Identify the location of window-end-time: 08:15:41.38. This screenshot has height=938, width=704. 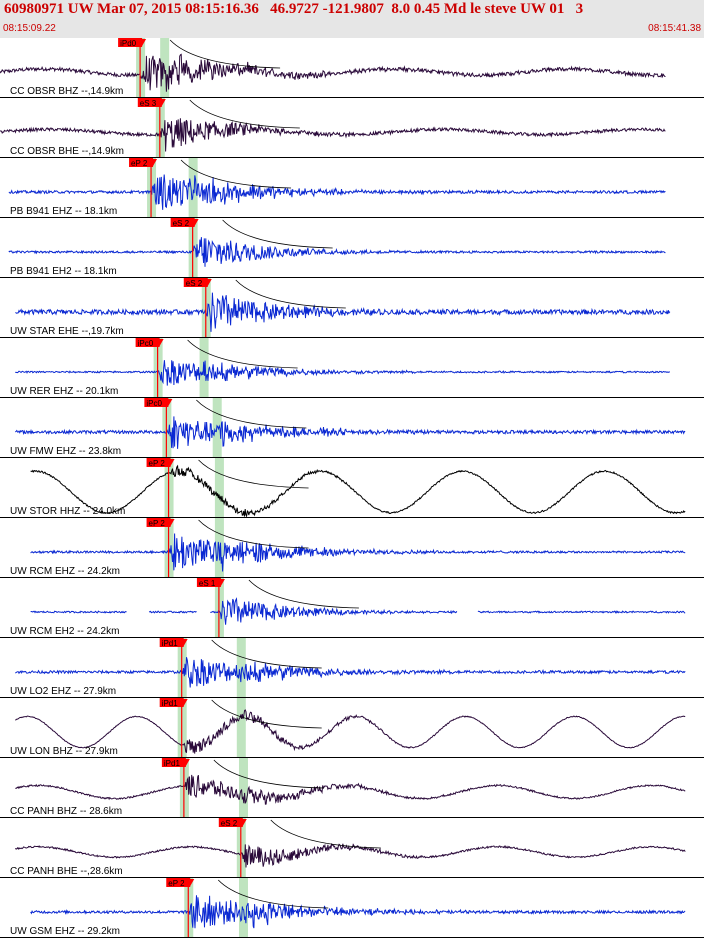
(674, 28).